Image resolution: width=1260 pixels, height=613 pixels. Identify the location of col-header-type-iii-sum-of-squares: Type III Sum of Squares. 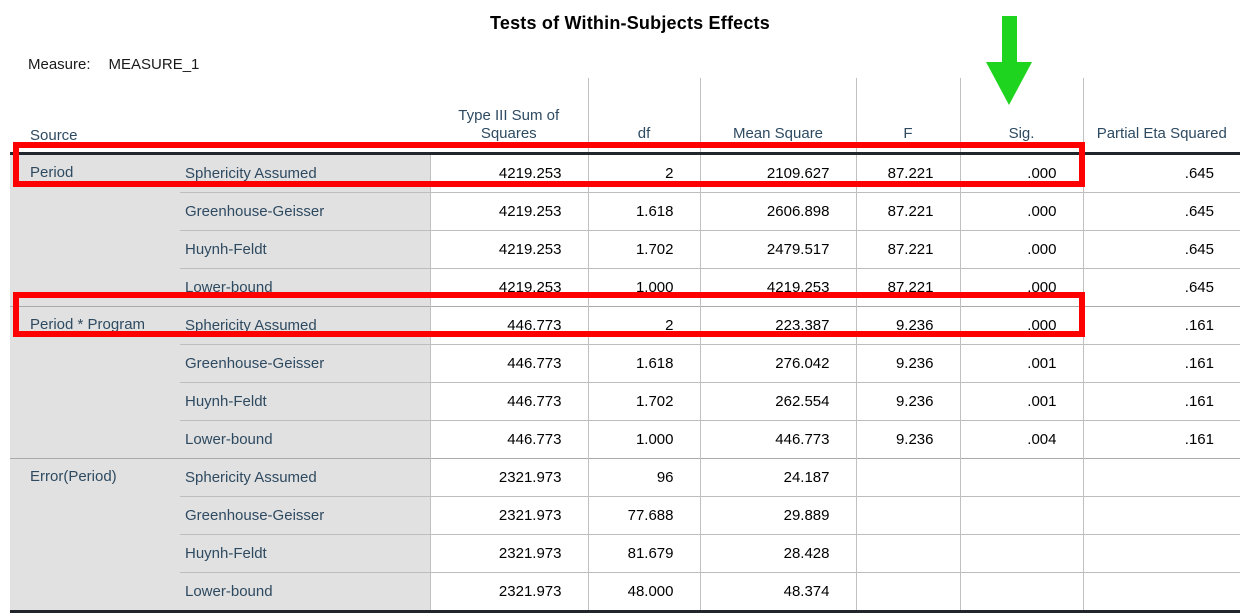
(509, 116).